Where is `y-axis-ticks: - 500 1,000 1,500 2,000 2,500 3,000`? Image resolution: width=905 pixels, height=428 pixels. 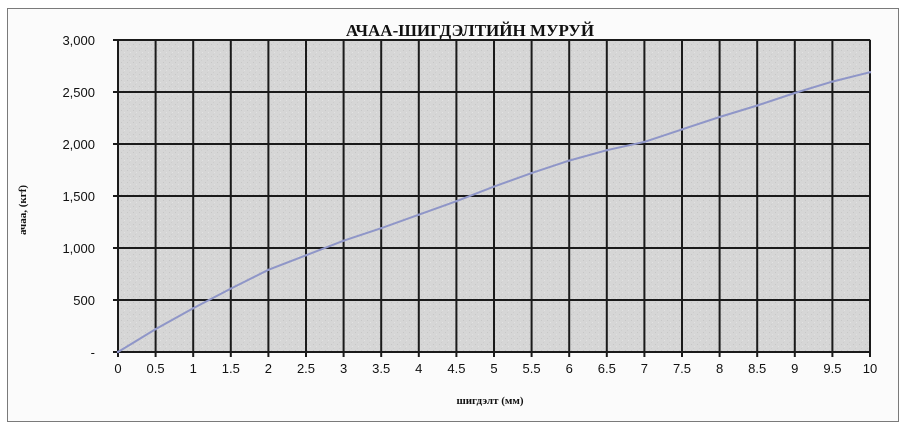 y-axis-ticks: - 500 1,000 1,500 2,000 2,500 3,000 is located at coordinates (78, 196).